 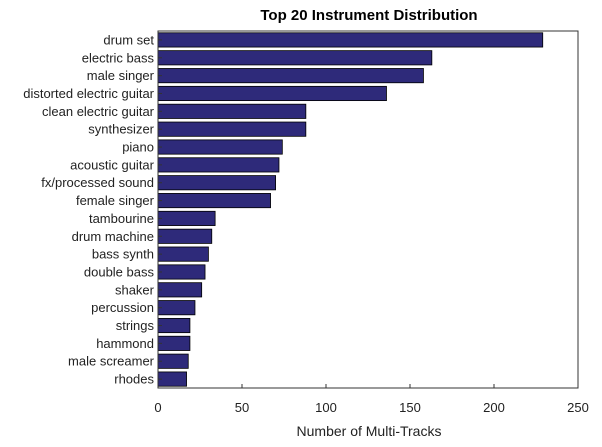 What do you see at coordinates (578, 407) in the screenshot?
I see `x-tick-label: 250` at bounding box center [578, 407].